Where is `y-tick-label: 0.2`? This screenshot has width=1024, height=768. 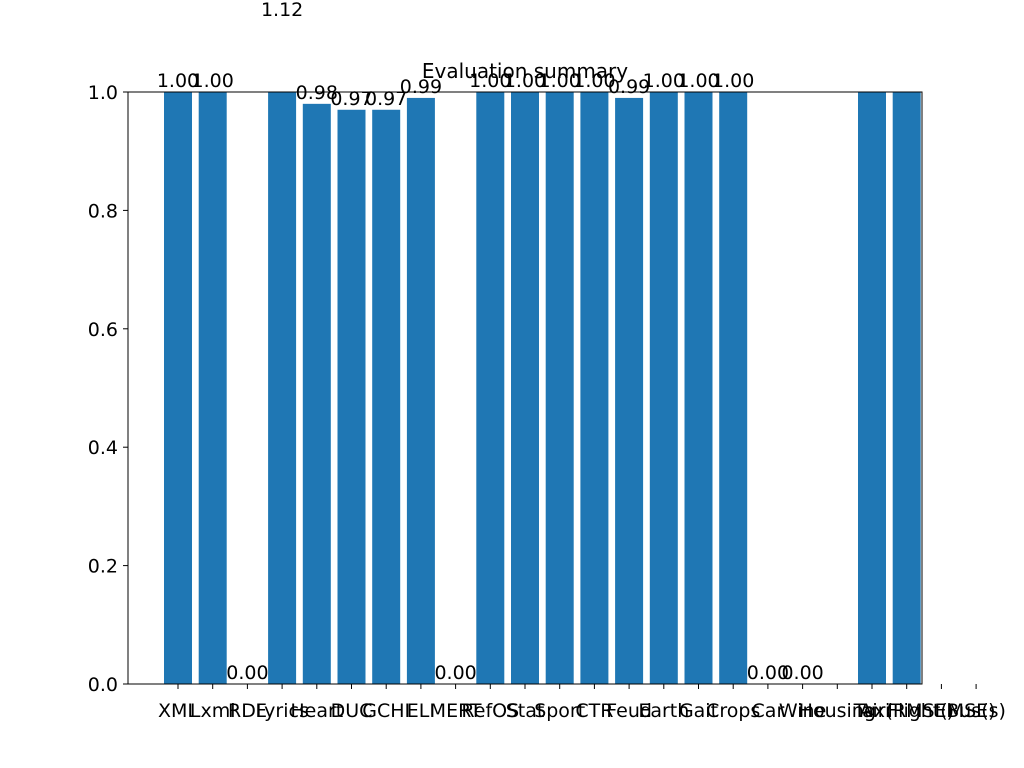 y-tick-label: 0.2 is located at coordinates (103, 567).